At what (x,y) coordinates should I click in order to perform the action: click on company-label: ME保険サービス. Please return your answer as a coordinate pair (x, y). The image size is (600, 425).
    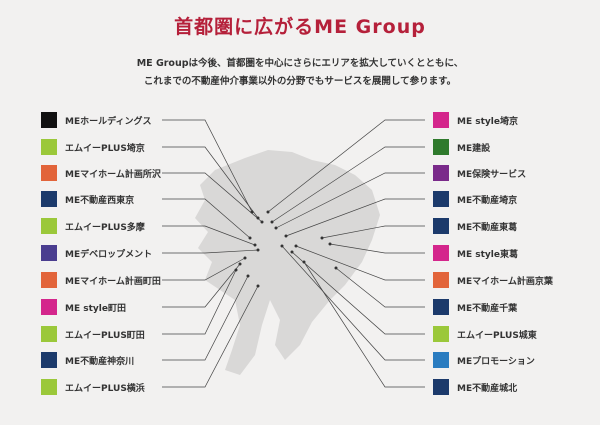
    Looking at the image, I should click on (492, 174).